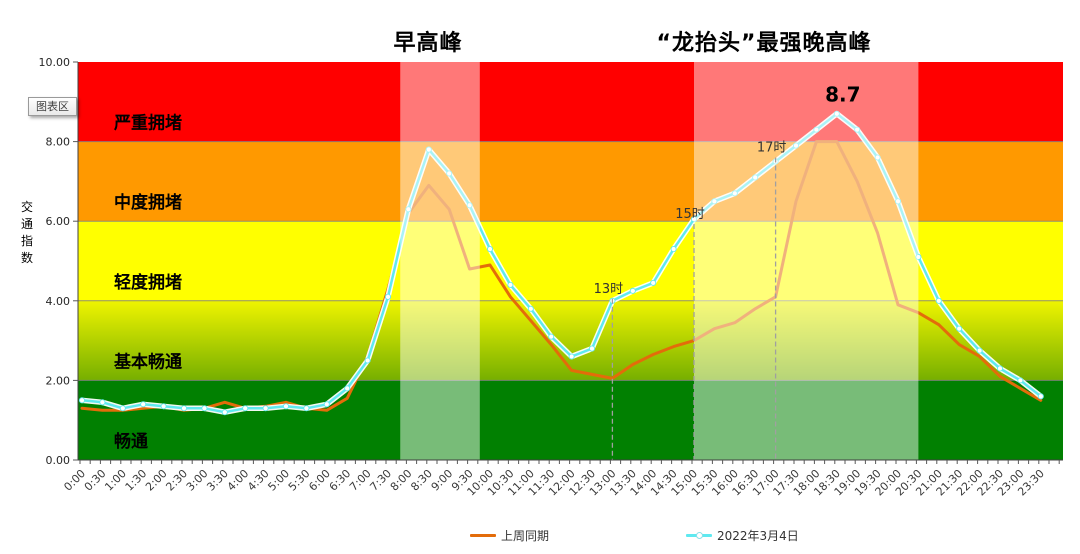  Describe the element at coordinates (299, 480) in the screenshot. I see `x-tick-label: 5:30` at that location.